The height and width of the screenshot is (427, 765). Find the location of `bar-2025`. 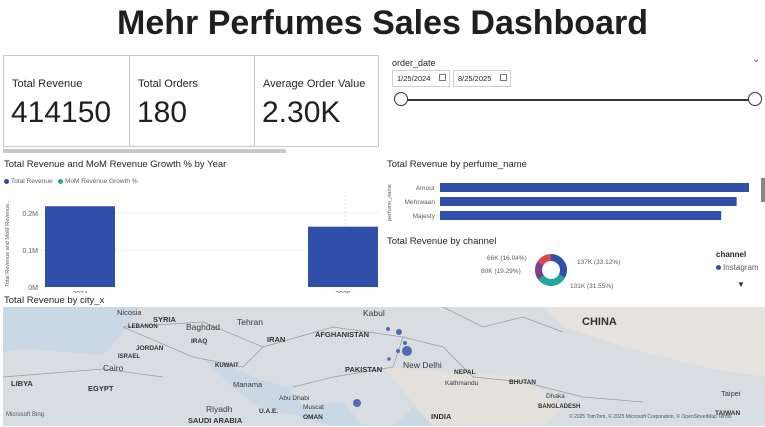

bar-2025 is located at coordinates (343, 256).